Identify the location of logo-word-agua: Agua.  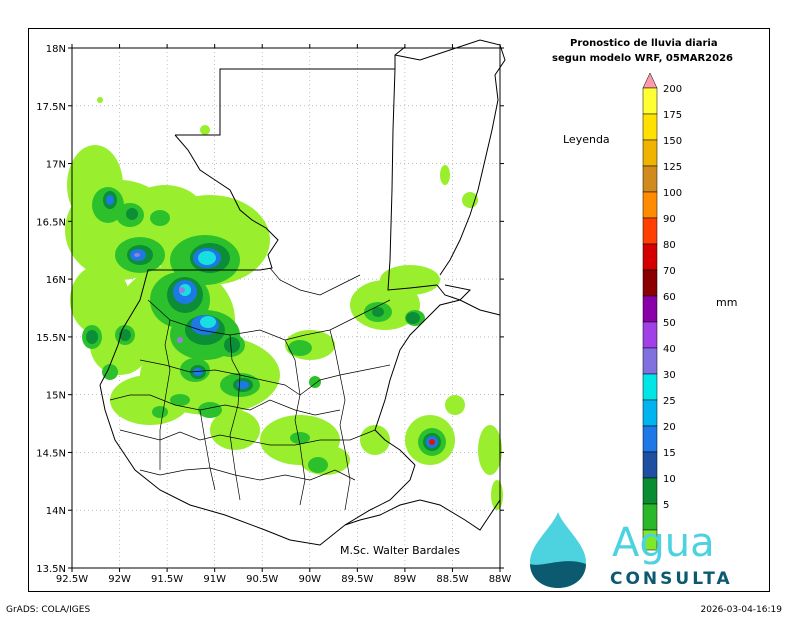
(663, 543).